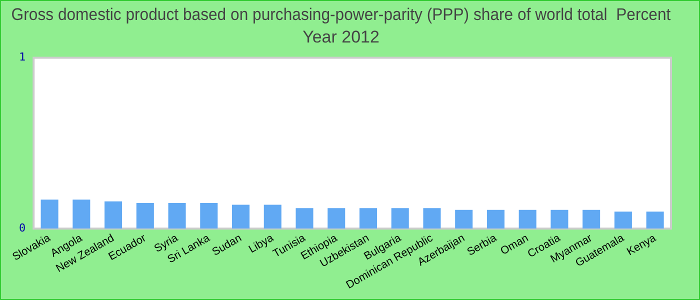 This screenshot has height=300, width=700. Describe the element at coordinates (341, 14) in the screenshot. I see `chart-title: Gross domestic product based on purchasing-power-parity (PPP) share of world total Percent` at that location.